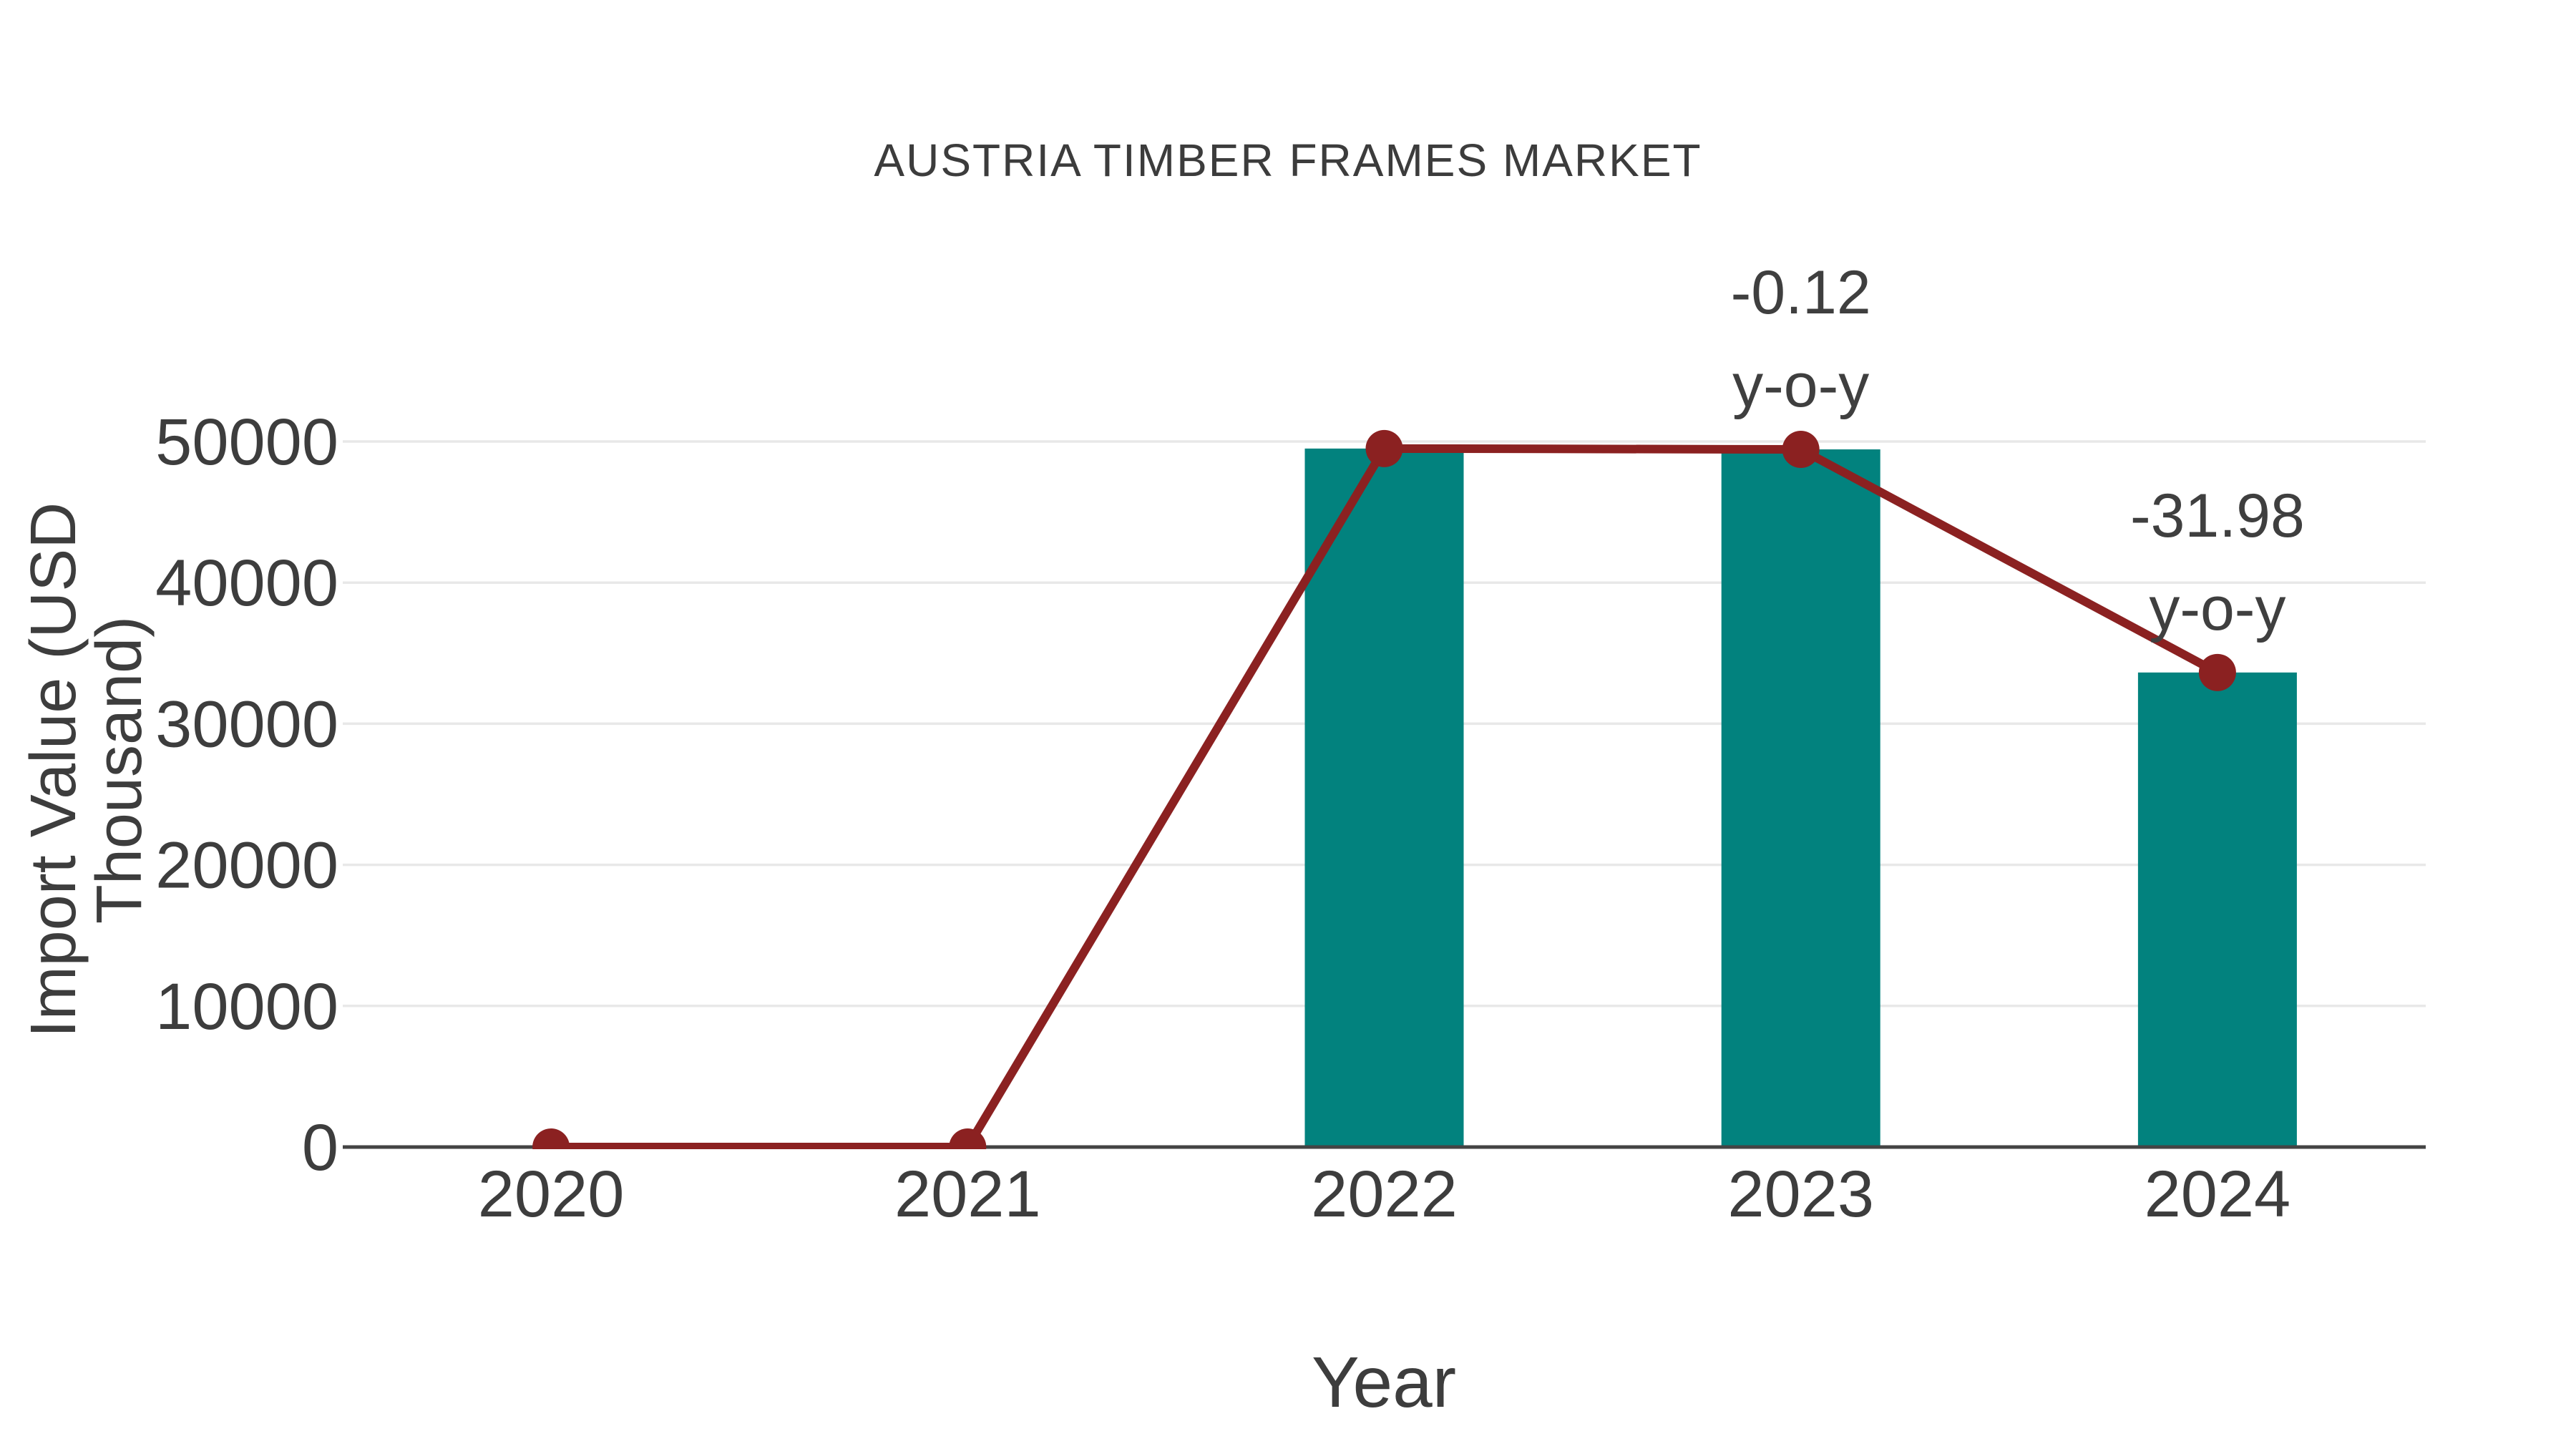 This screenshot has width=2576, height=1449. What do you see at coordinates (320, 1147) in the screenshot?
I see `y-tick-label-0: 0` at bounding box center [320, 1147].